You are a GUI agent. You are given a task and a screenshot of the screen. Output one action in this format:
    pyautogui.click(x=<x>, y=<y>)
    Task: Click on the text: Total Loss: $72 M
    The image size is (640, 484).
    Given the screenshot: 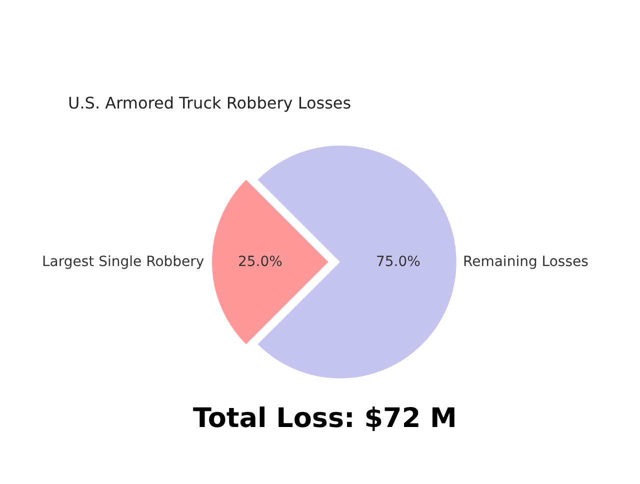 What is the action you would take?
    pyautogui.click(x=325, y=418)
    